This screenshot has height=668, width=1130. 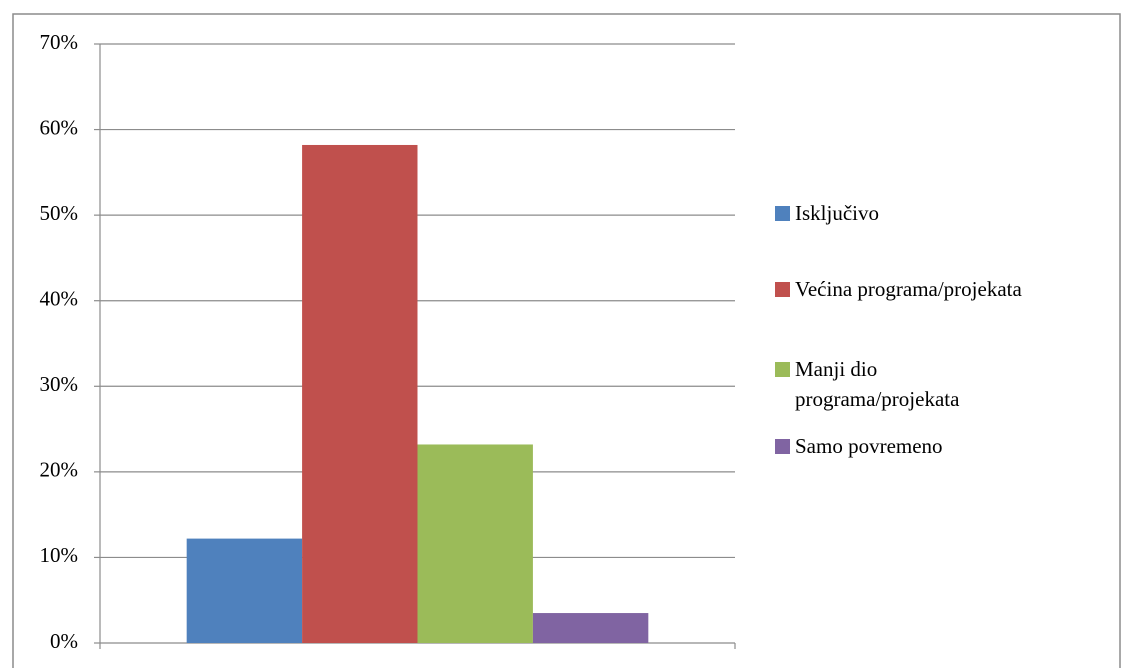 What do you see at coordinates (59, 555) in the screenshot?
I see `y-tick-label: 10%` at bounding box center [59, 555].